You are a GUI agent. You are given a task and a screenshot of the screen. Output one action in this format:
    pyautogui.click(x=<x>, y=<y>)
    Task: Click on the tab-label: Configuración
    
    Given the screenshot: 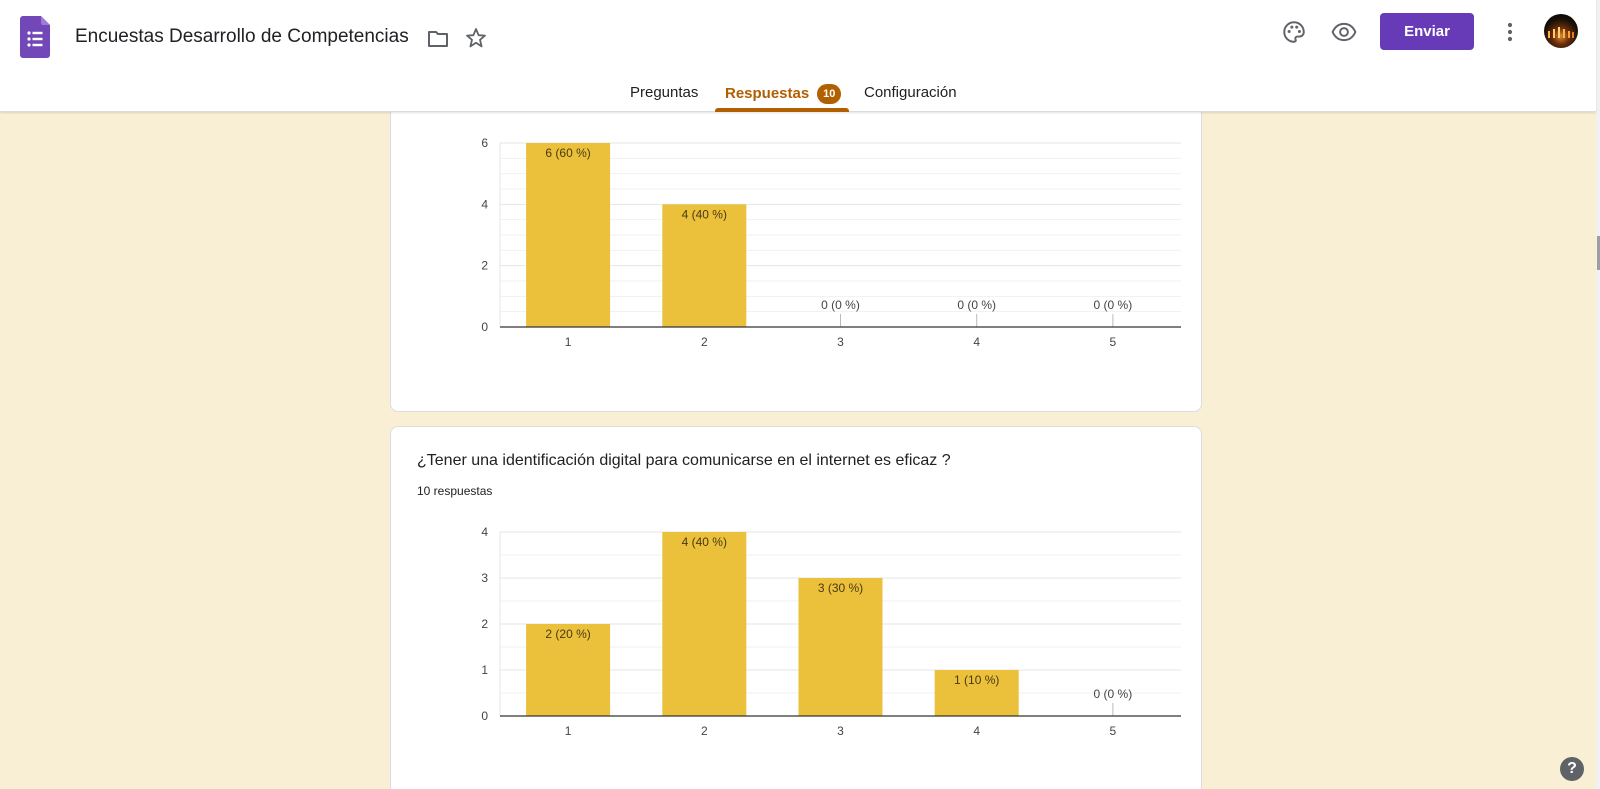 What is the action you would take?
    pyautogui.click(x=910, y=92)
    